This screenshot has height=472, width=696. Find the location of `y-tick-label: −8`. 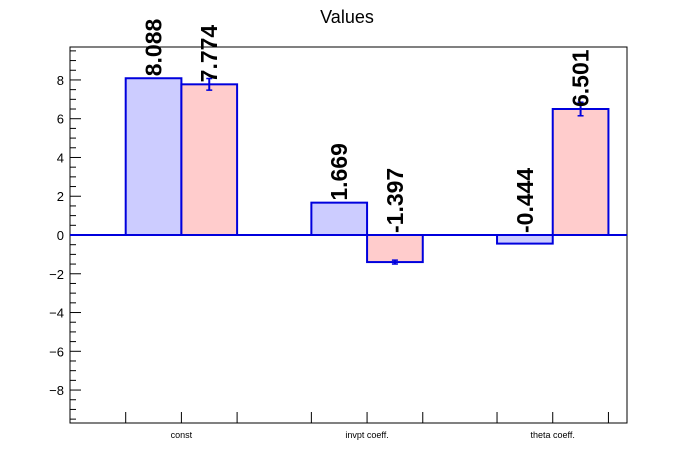

y-tick-label: −8 is located at coordinates (56, 390).